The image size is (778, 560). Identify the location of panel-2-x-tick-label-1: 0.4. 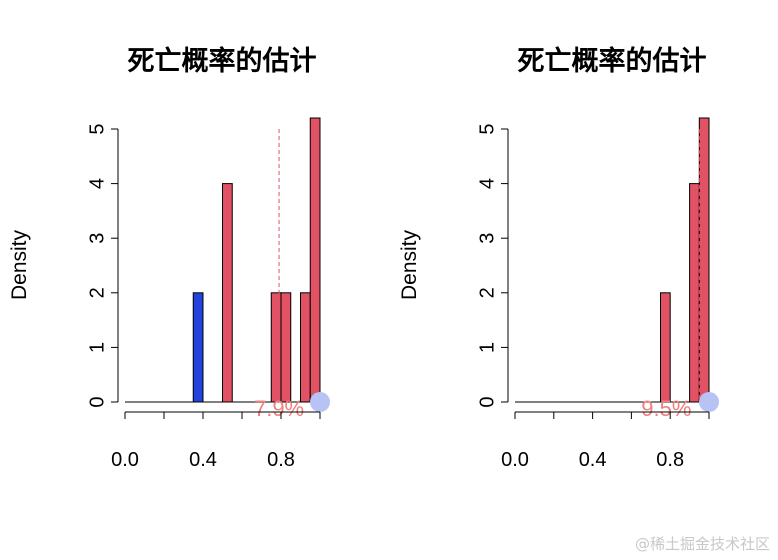
(593, 460).